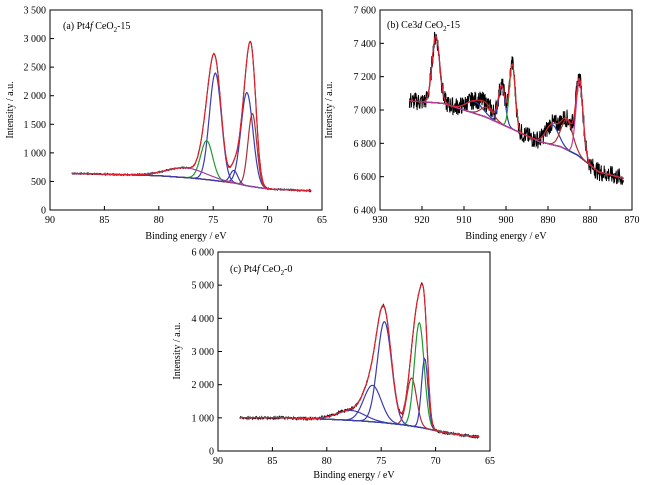 The width and height of the screenshot is (664, 485). Describe the element at coordinates (203, 319) in the screenshot. I see `y-tick-label: 4 000` at that location.